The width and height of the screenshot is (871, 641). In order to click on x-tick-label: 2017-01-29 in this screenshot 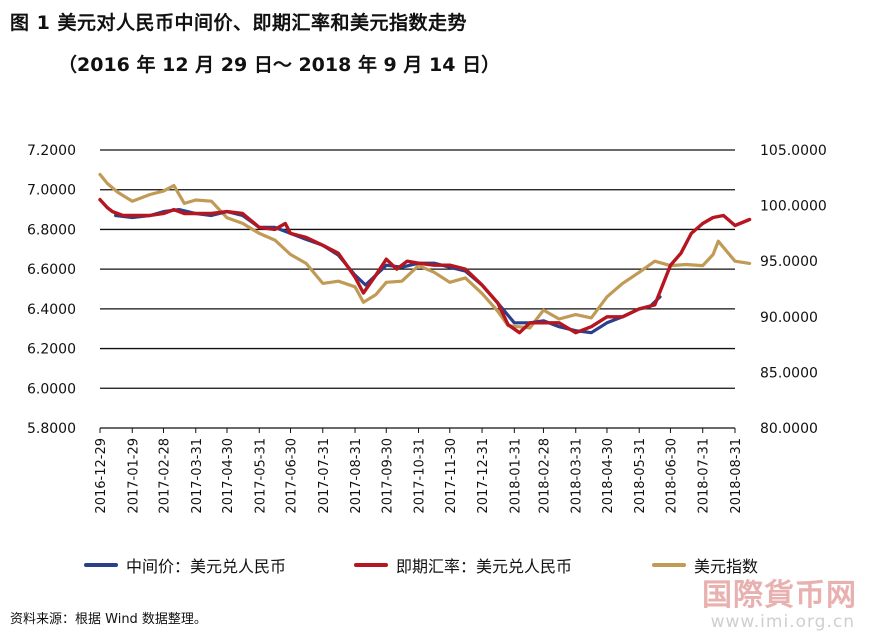, I will do `click(133, 476)`.